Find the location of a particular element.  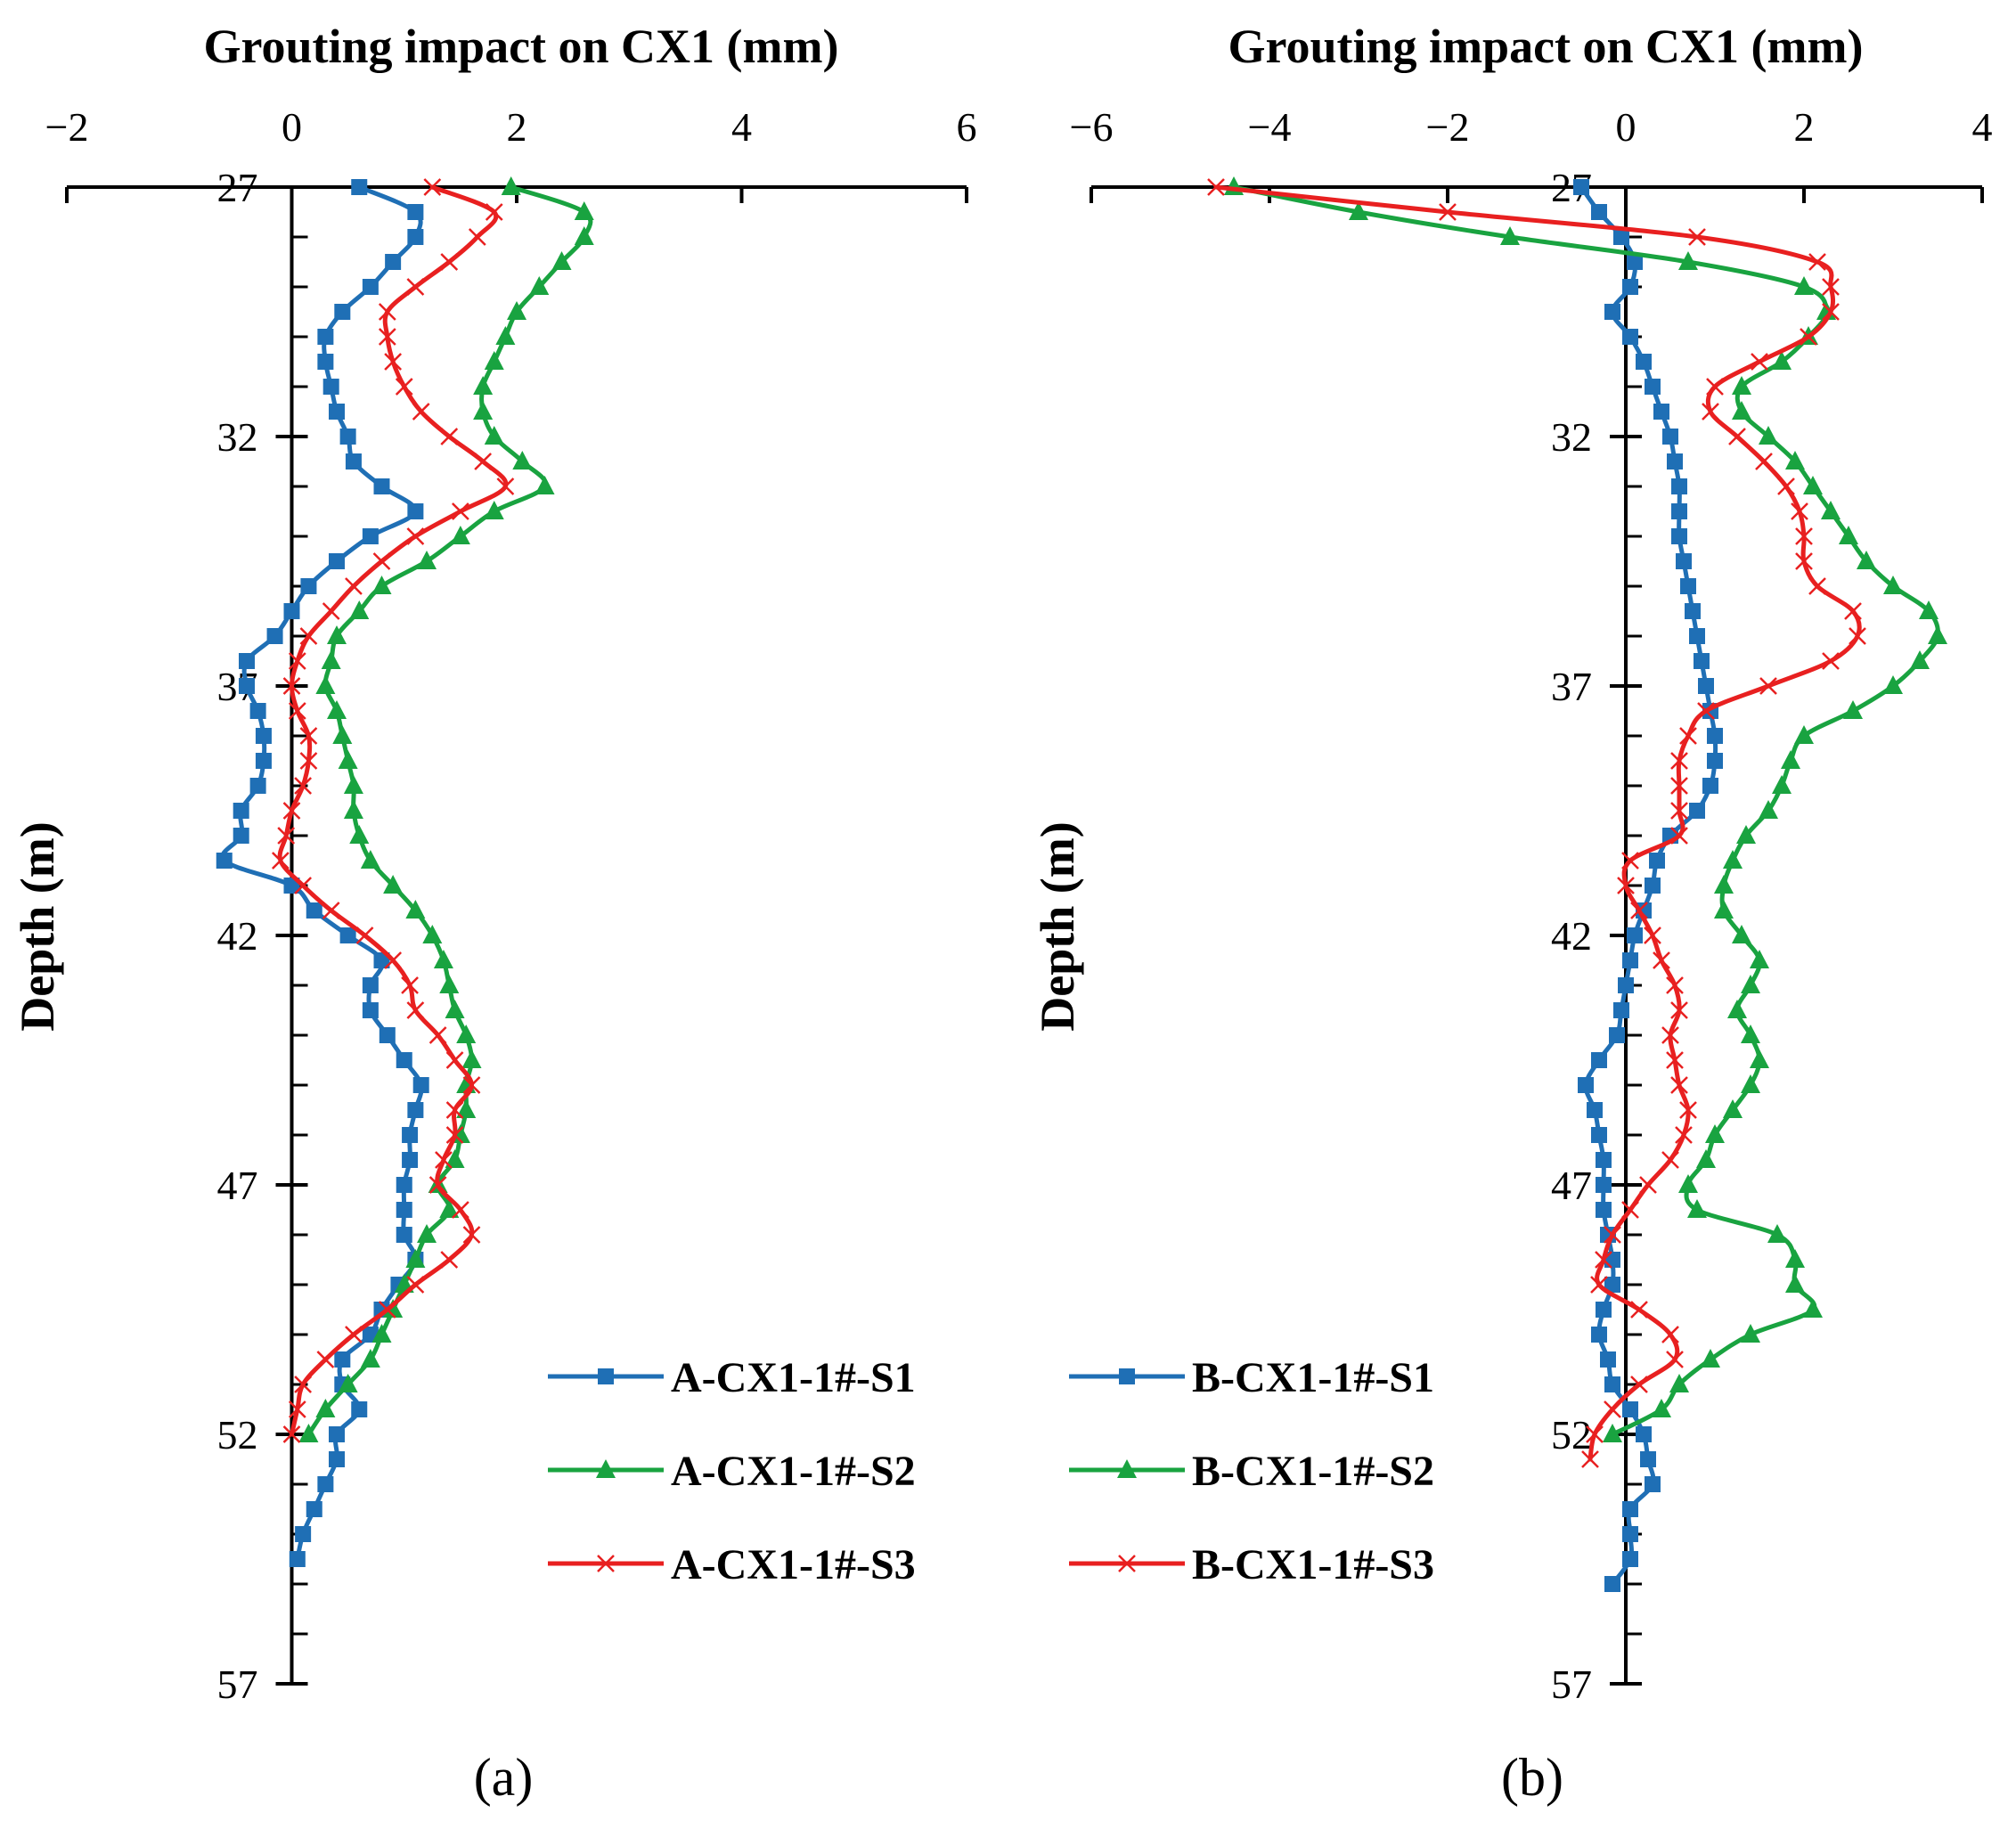

panel-b-y-tick-label: 47 is located at coordinates (1571, 1185).